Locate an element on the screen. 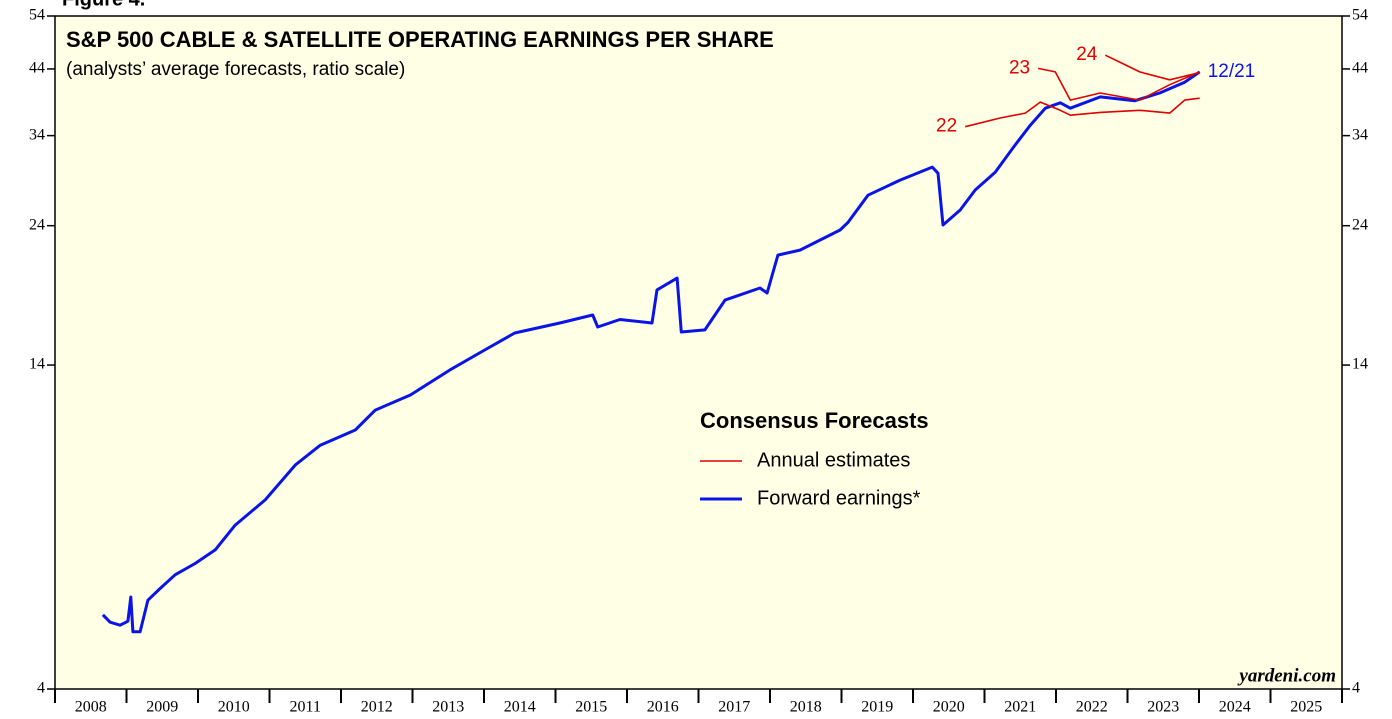  x-tick-label: 2018 is located at coordinates (806, 707).